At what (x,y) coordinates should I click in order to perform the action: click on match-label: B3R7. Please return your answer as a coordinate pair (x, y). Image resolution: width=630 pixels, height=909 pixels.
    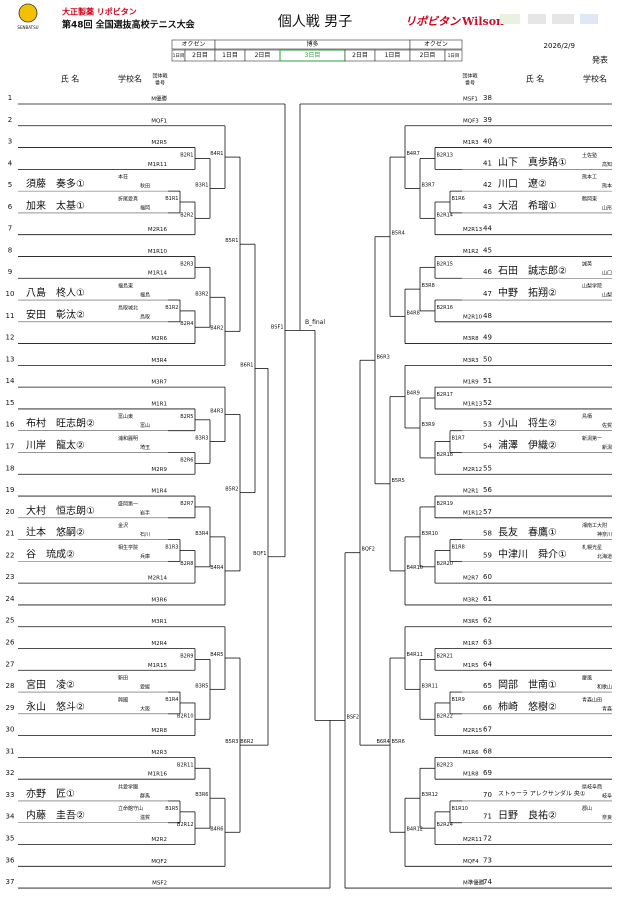
    Looking at the image, I should click on (428, 185).